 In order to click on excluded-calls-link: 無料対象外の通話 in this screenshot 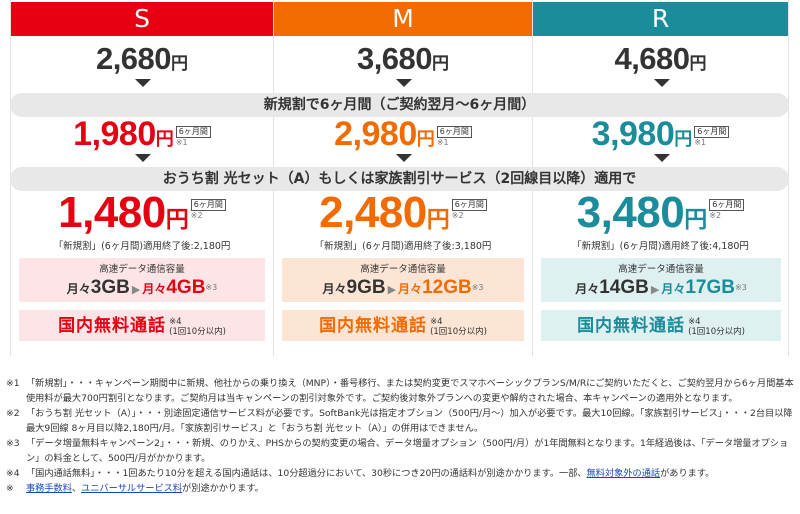, I will do `click(623, 473)`.